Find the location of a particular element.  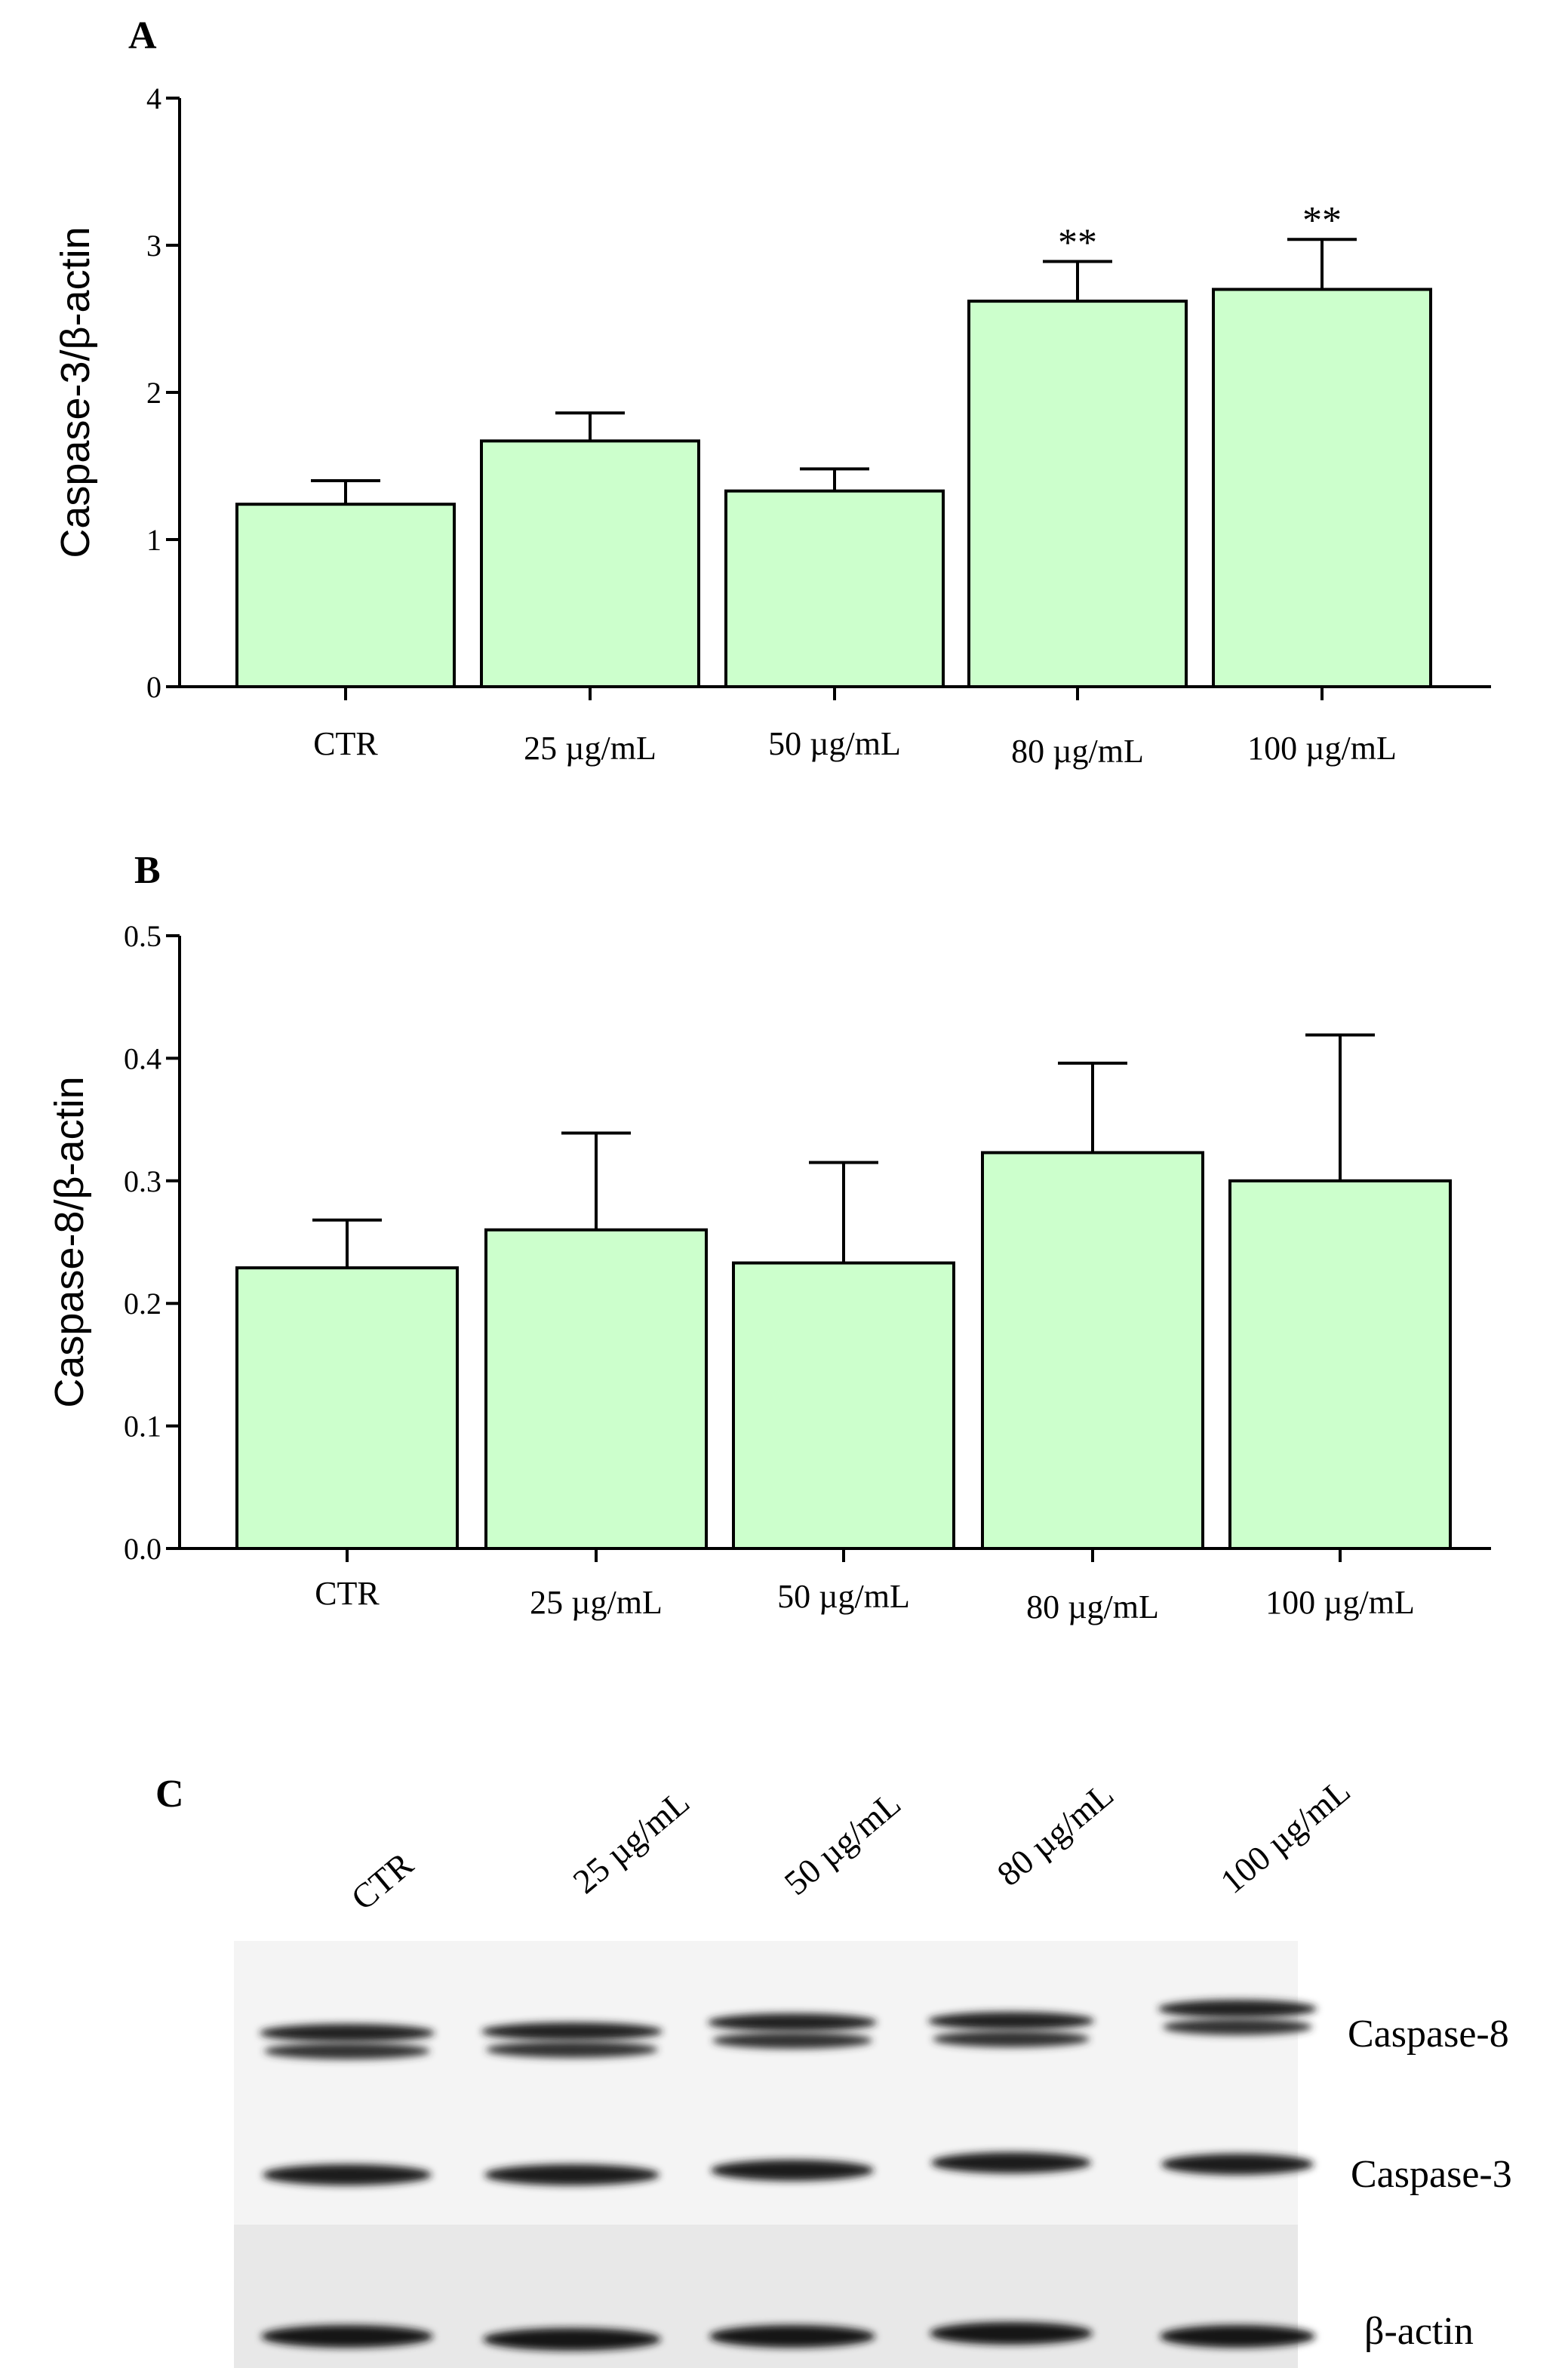

y-tick-label: 0.3 is located at coordinates (142, 1181).